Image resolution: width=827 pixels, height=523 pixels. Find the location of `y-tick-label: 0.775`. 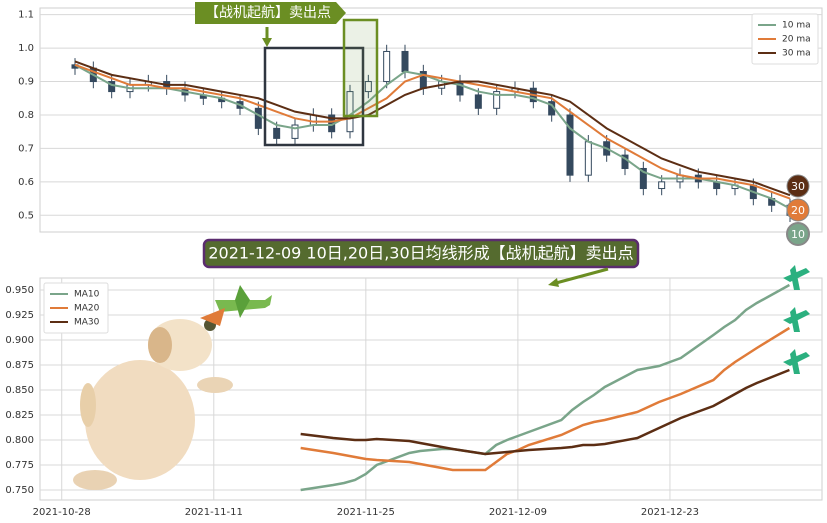

y-tick-label: 0.775 is located at coordinates (19, 465).